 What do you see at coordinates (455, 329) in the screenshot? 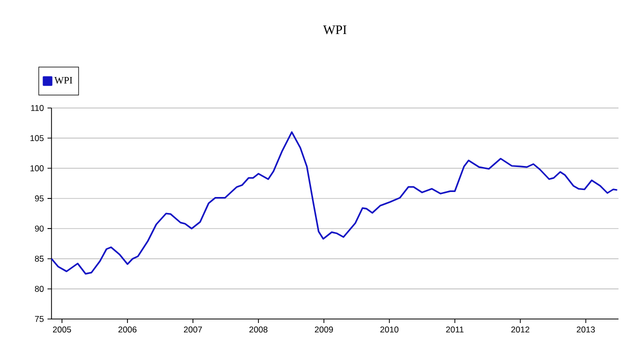
I see `x-tick-label: 2011` at bounding box center [455, 329].